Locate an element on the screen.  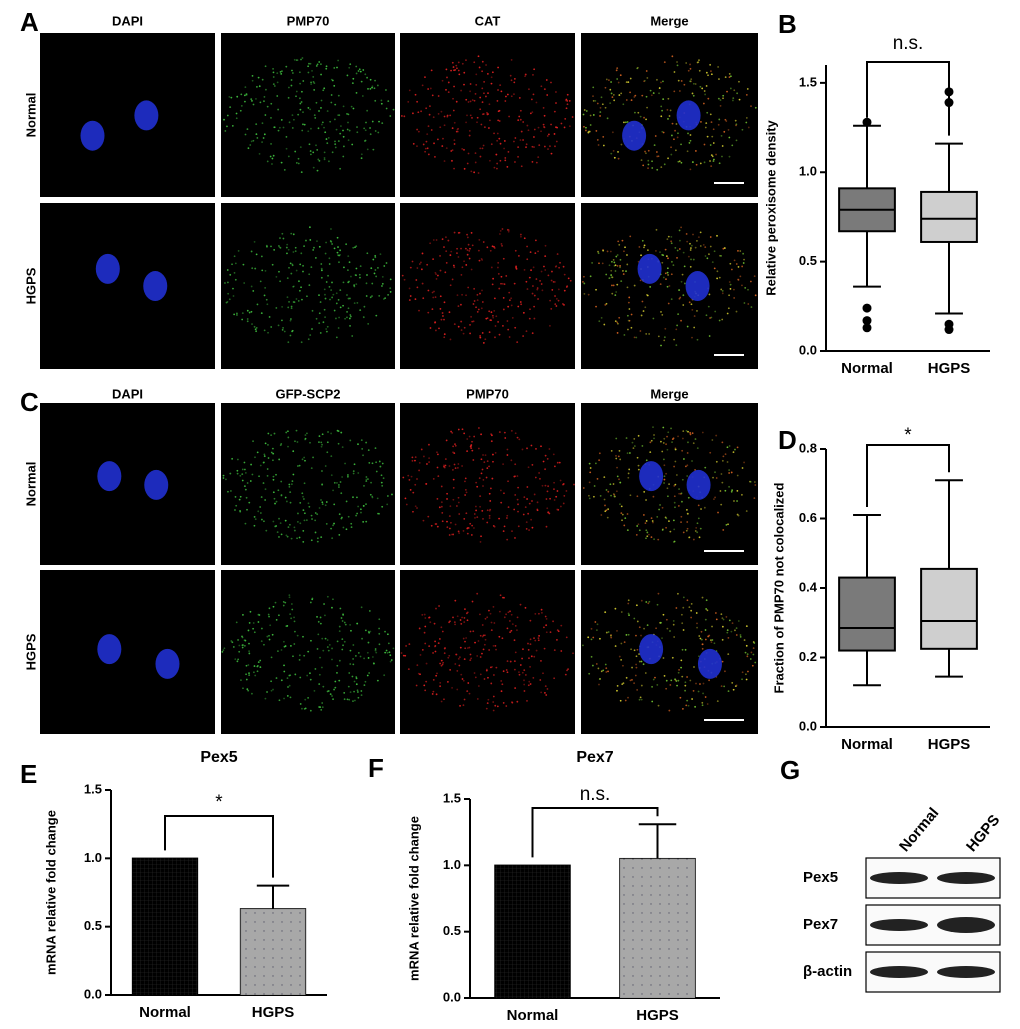
y-axis-label: mRNA relative fold change is located at coordinates (50, 892).